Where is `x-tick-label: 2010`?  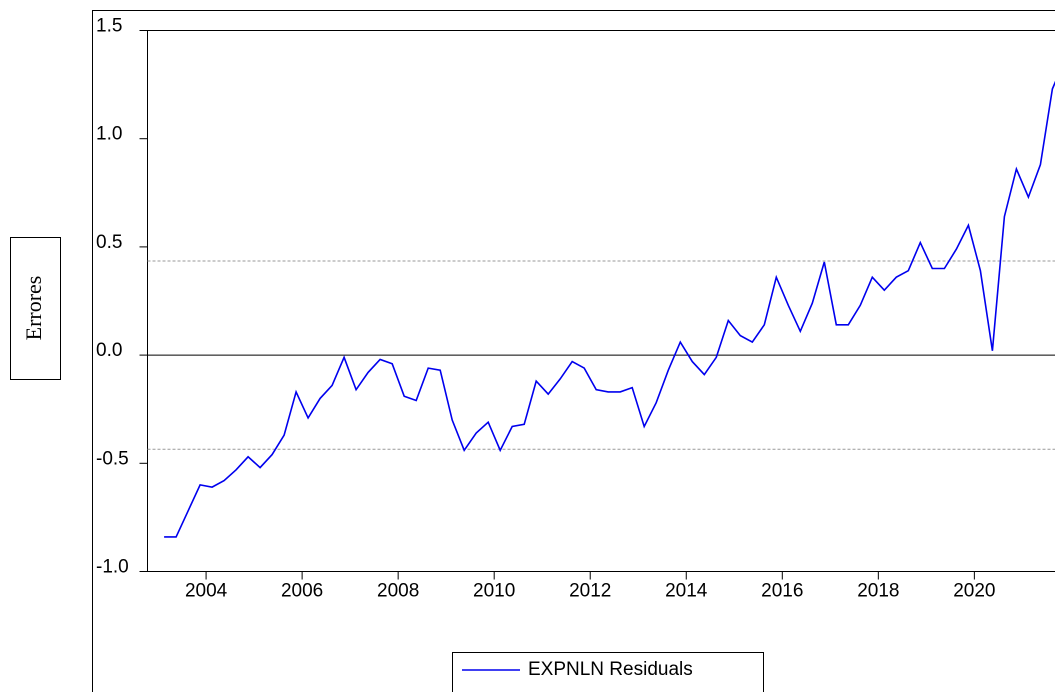 x-tick-label: 2010 is located at coordinates (494, 591).